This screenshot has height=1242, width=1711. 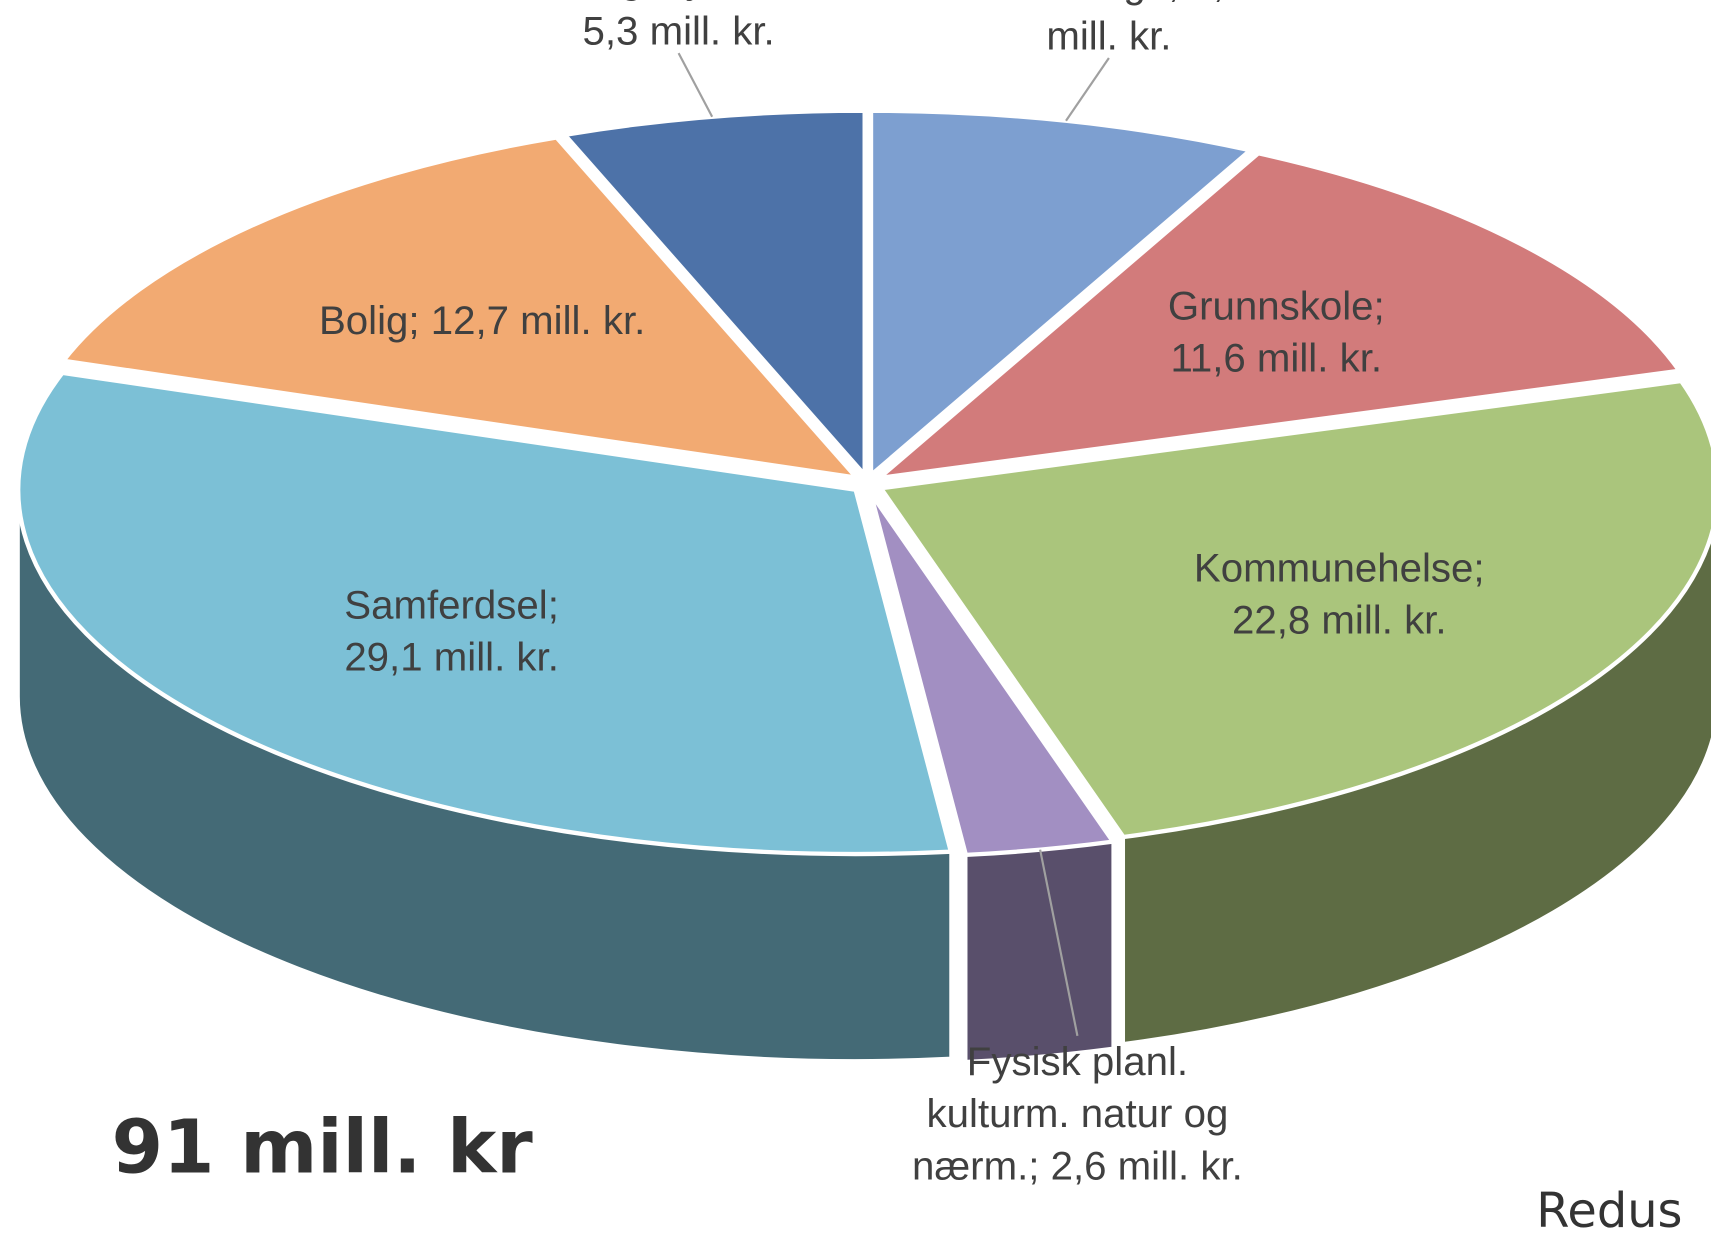 I want to click on label-line: Brann og ulykkesvern;, so click(x=679, y=0).